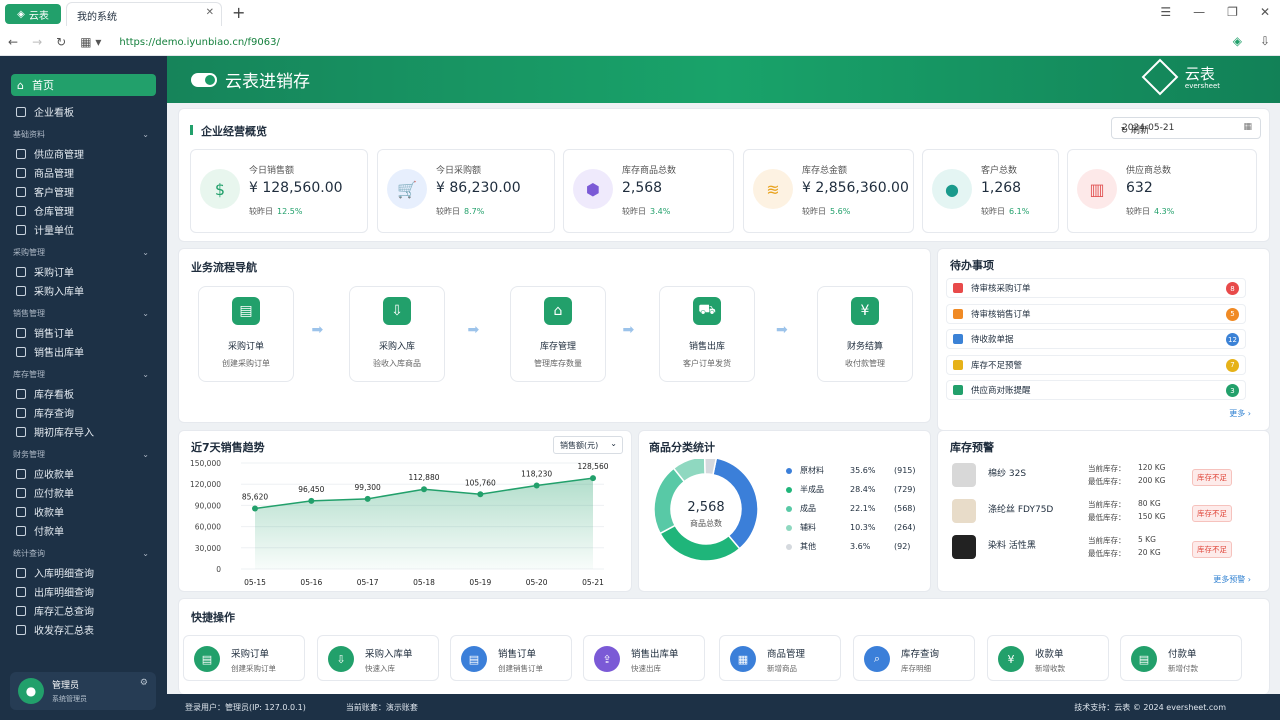 This screenshot has height=720, width=1280. What do you see at coordinates (83, 290) in the screenshot?
I see `sidebar-item: 采购入库单` at bounding box center [83, 290].